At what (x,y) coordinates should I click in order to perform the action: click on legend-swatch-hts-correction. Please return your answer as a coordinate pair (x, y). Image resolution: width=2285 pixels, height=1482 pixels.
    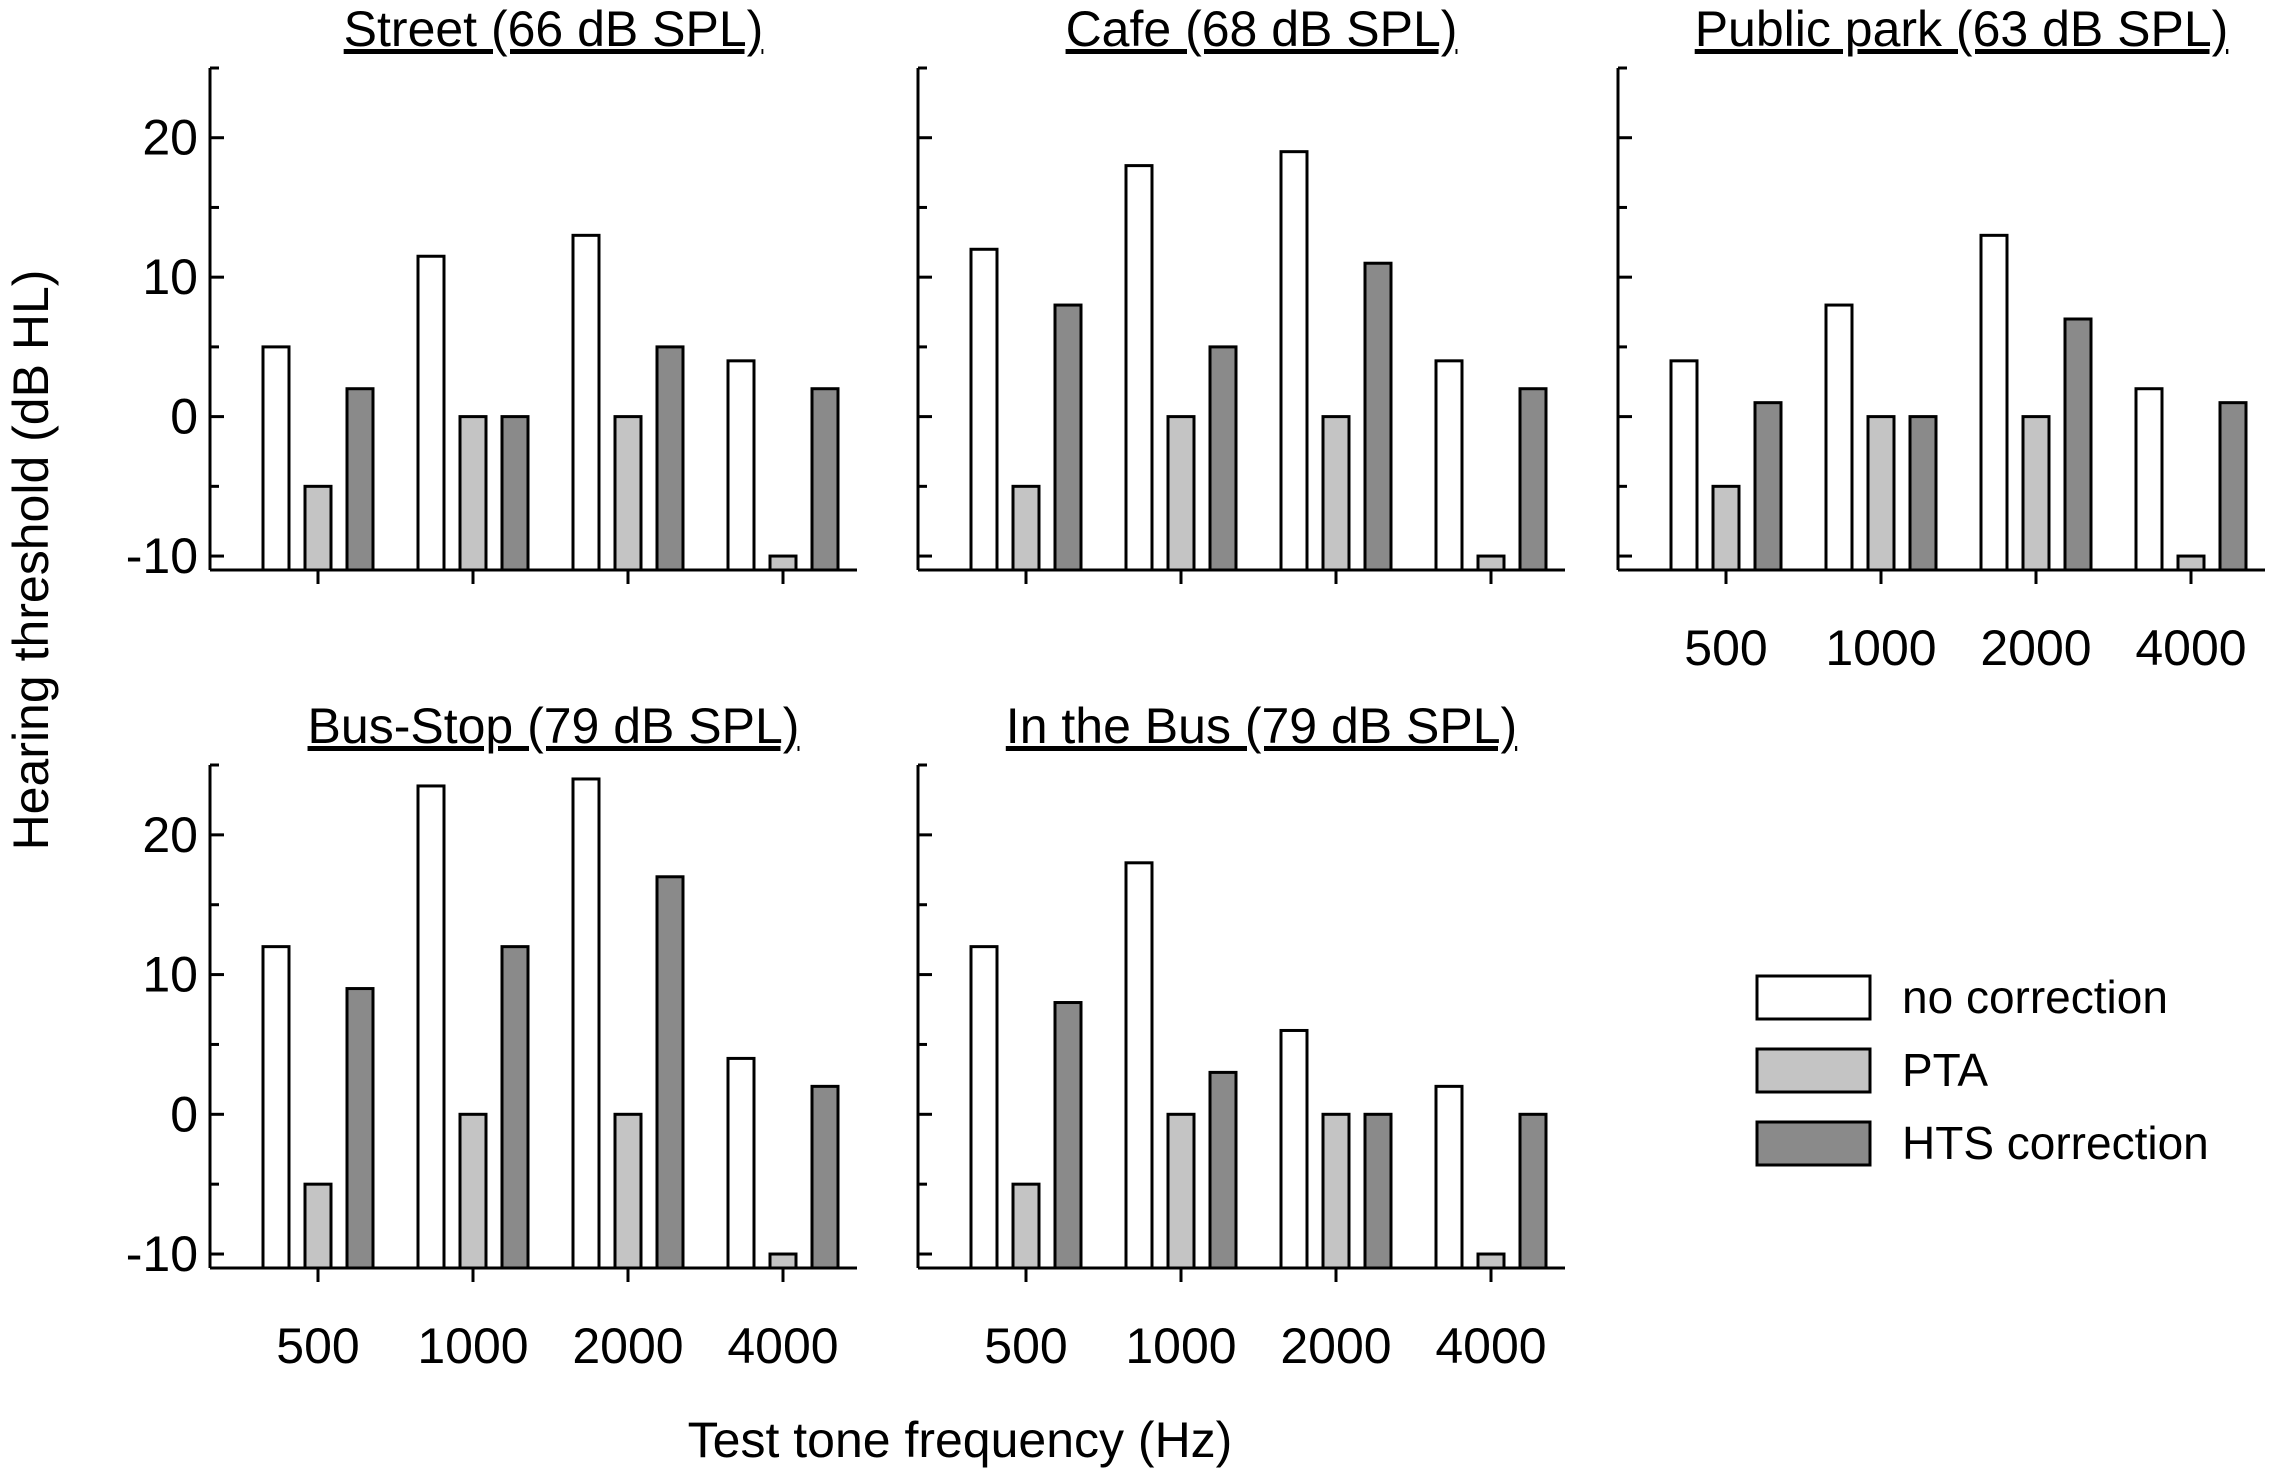
    Looking at the image, I should click on (1813, 1143).